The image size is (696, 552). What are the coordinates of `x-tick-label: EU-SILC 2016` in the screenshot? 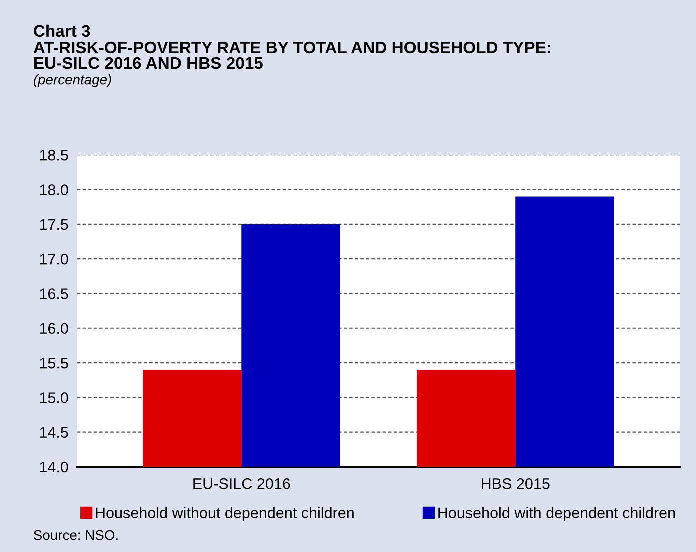 It's located at (242, 484).